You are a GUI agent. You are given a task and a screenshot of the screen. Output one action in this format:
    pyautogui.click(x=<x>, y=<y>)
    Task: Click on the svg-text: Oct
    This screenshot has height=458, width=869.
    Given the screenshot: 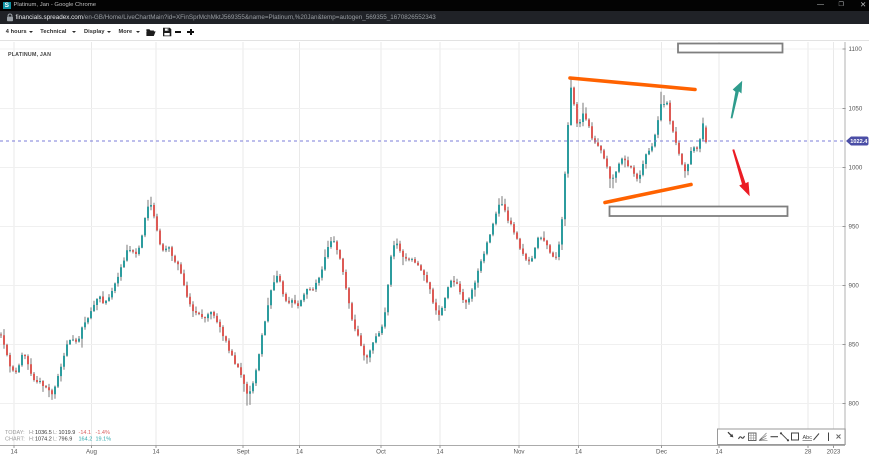 What is the action you would take?
    pyautogui.click(x=381, y=452)
    